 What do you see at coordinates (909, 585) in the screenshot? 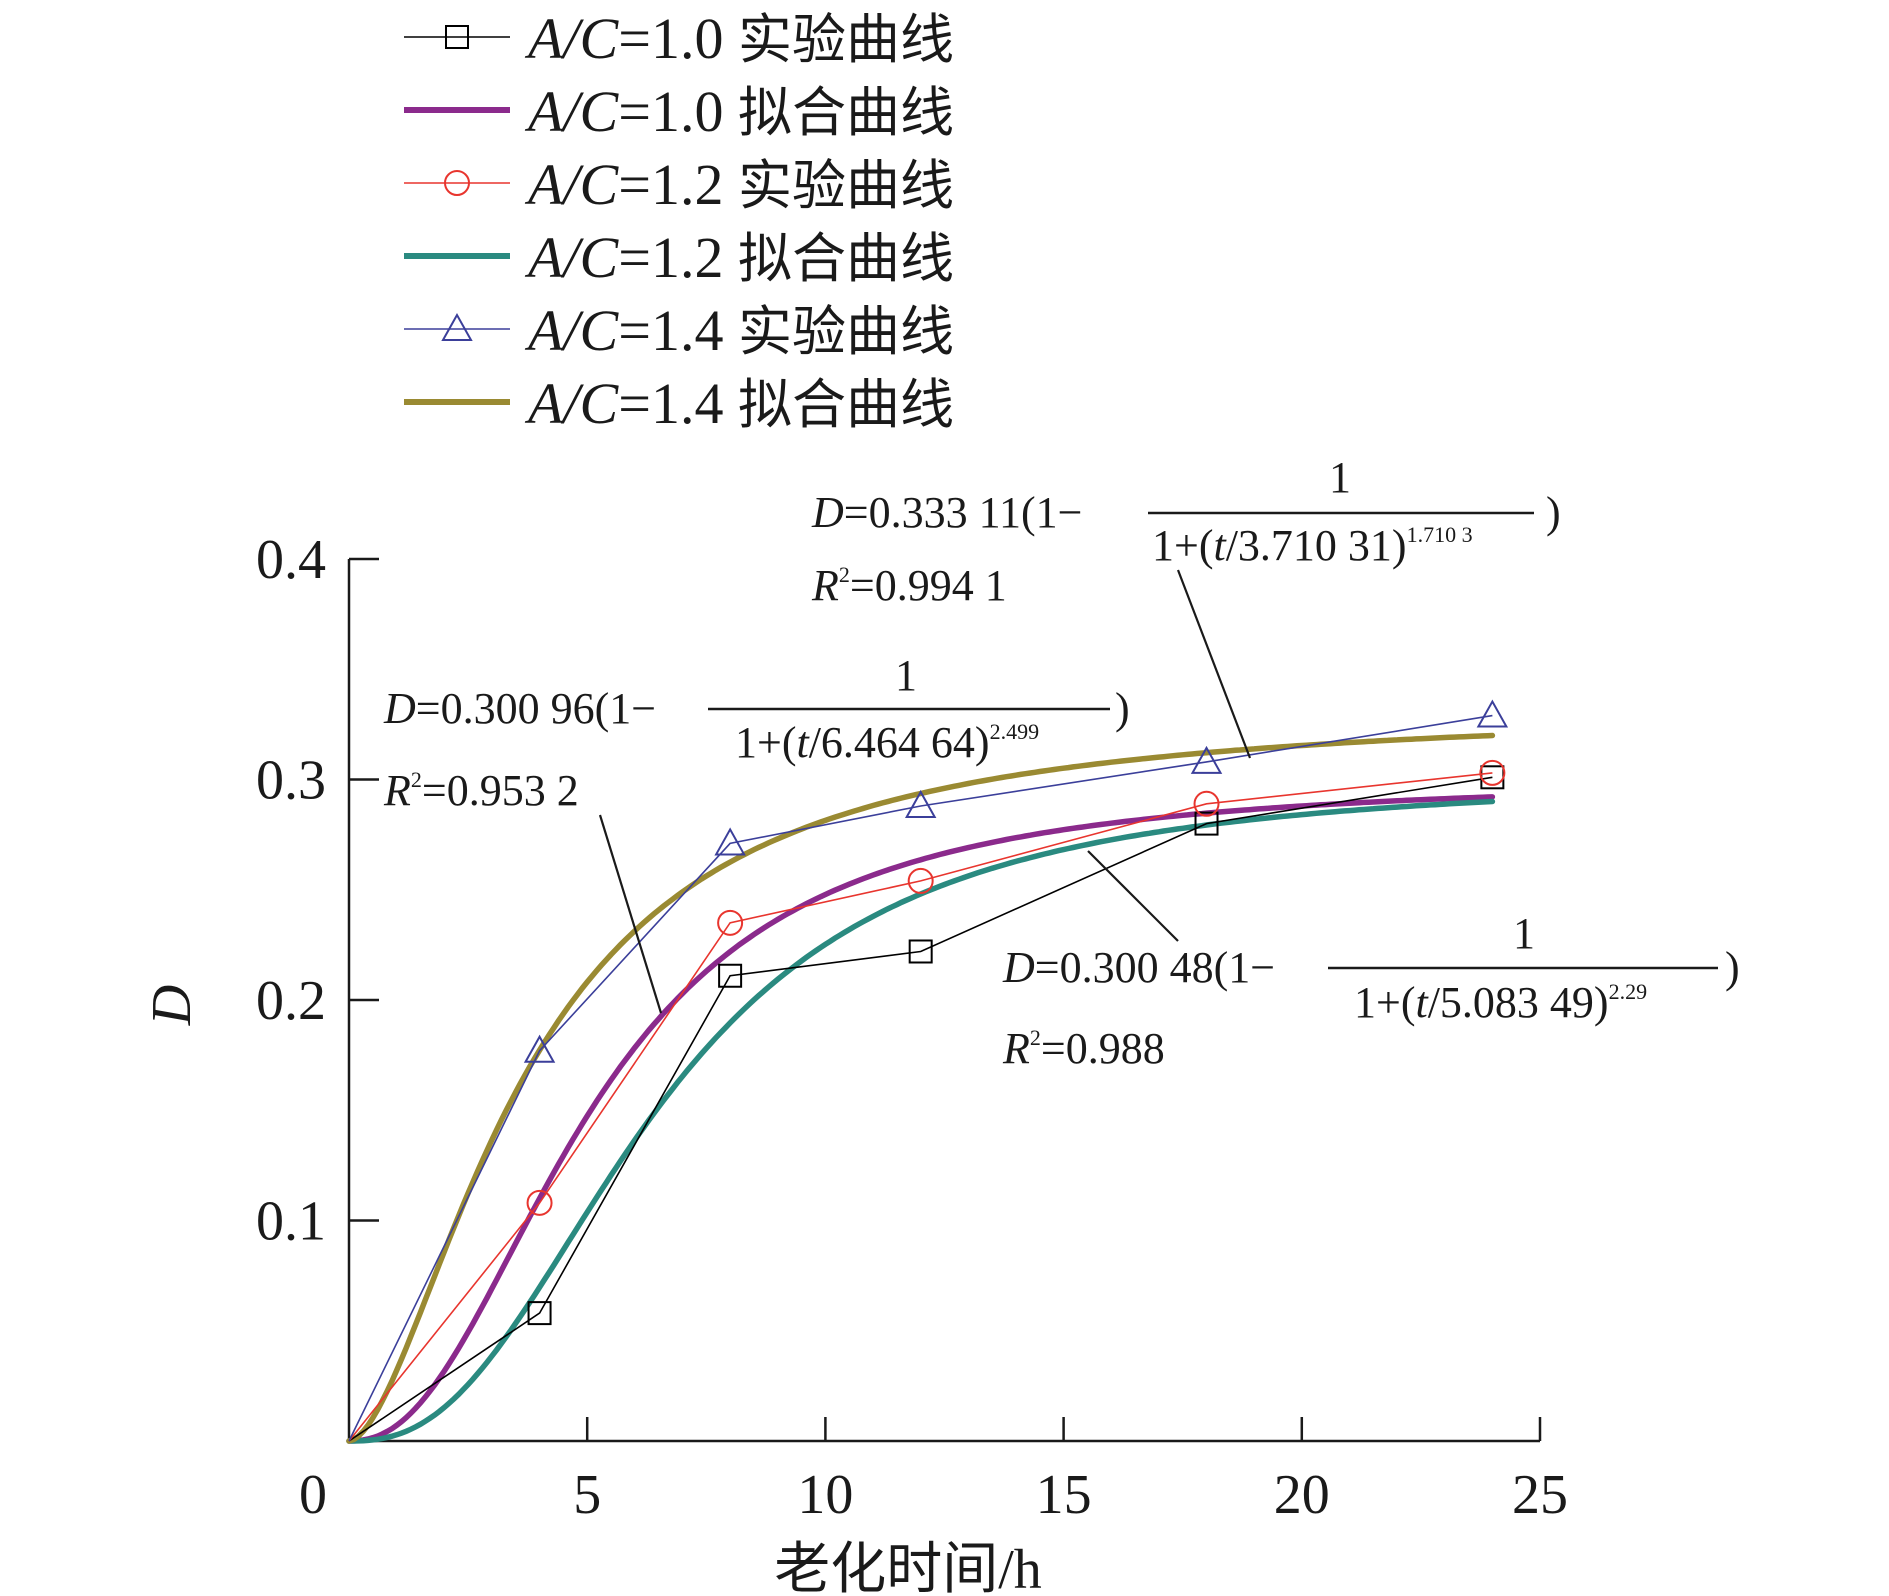
I see `r-squared: R2=0.994 1` at bounding box center [909, 585].